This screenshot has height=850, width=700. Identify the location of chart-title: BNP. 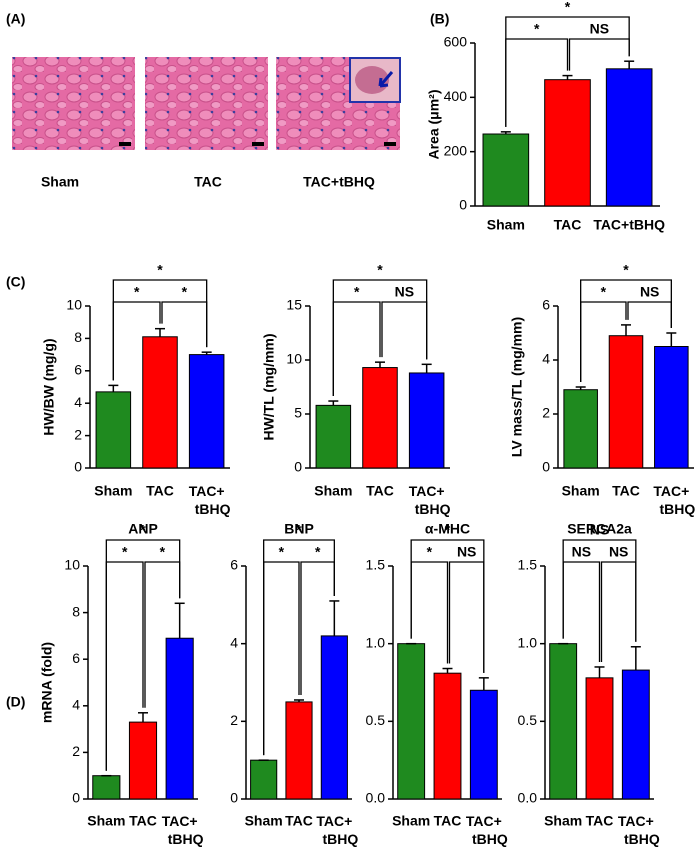
(299, 529).